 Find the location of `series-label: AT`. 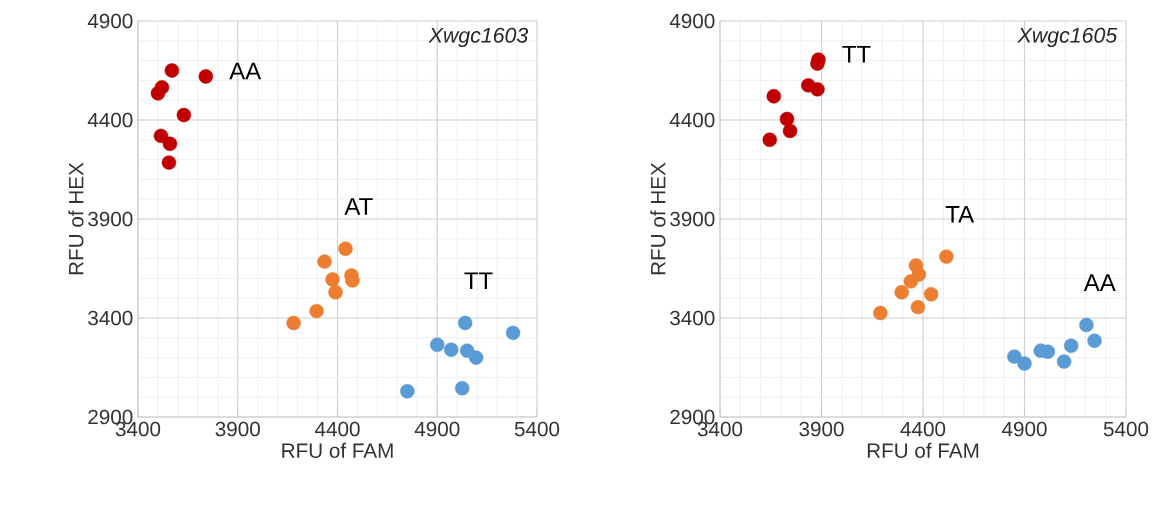

series-label: AT is located at coordinates (358, 206).